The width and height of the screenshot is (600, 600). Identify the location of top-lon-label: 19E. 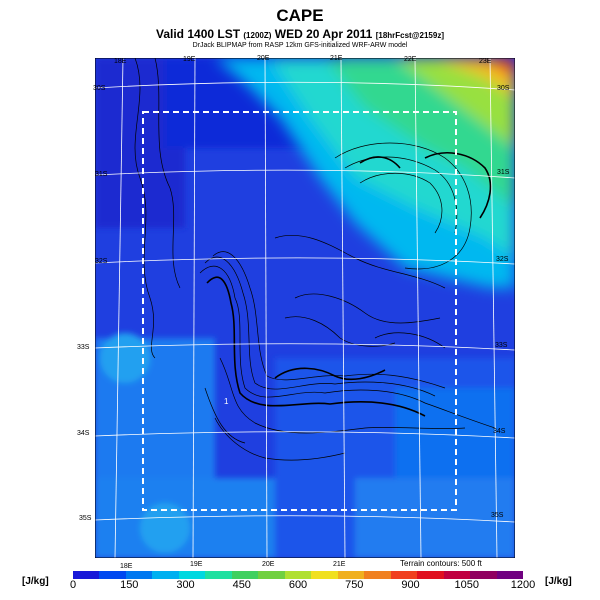
(189, 59).